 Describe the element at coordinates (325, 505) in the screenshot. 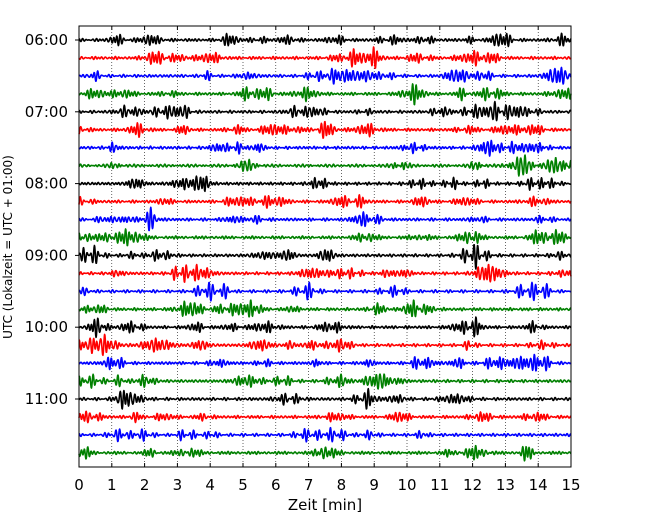

I see `x-axis-label: Zeit [min]` at that location.